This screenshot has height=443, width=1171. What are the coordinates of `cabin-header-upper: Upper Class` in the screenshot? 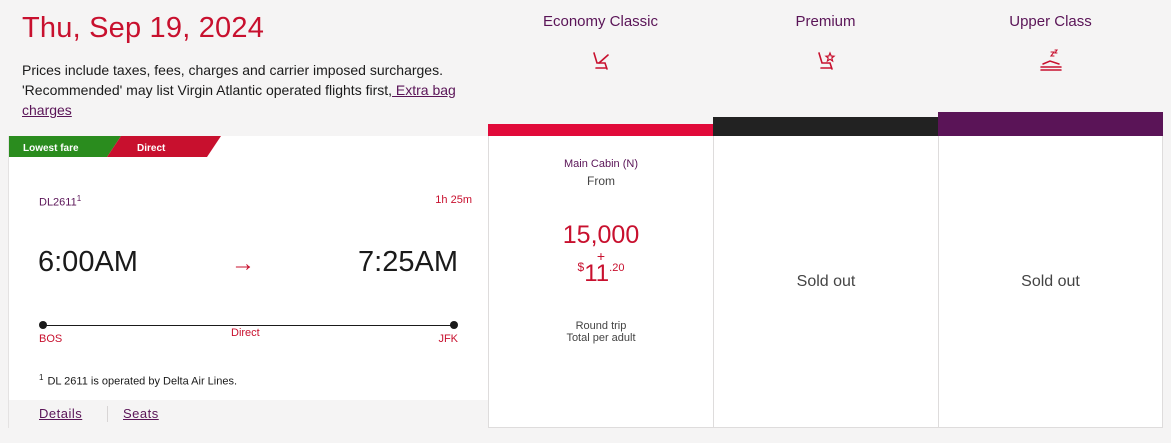 It's located at (1050, 68).